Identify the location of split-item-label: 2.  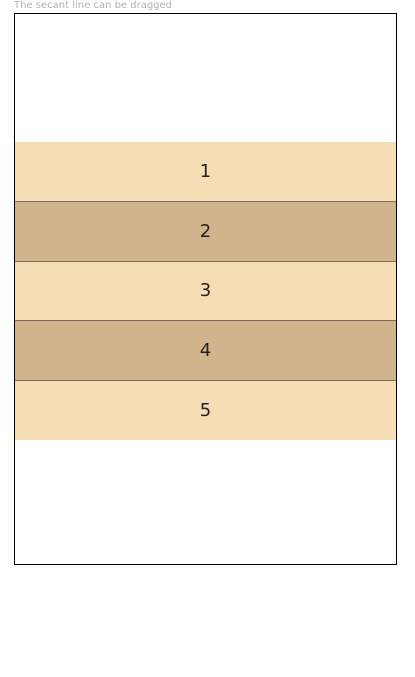
(205, 231).